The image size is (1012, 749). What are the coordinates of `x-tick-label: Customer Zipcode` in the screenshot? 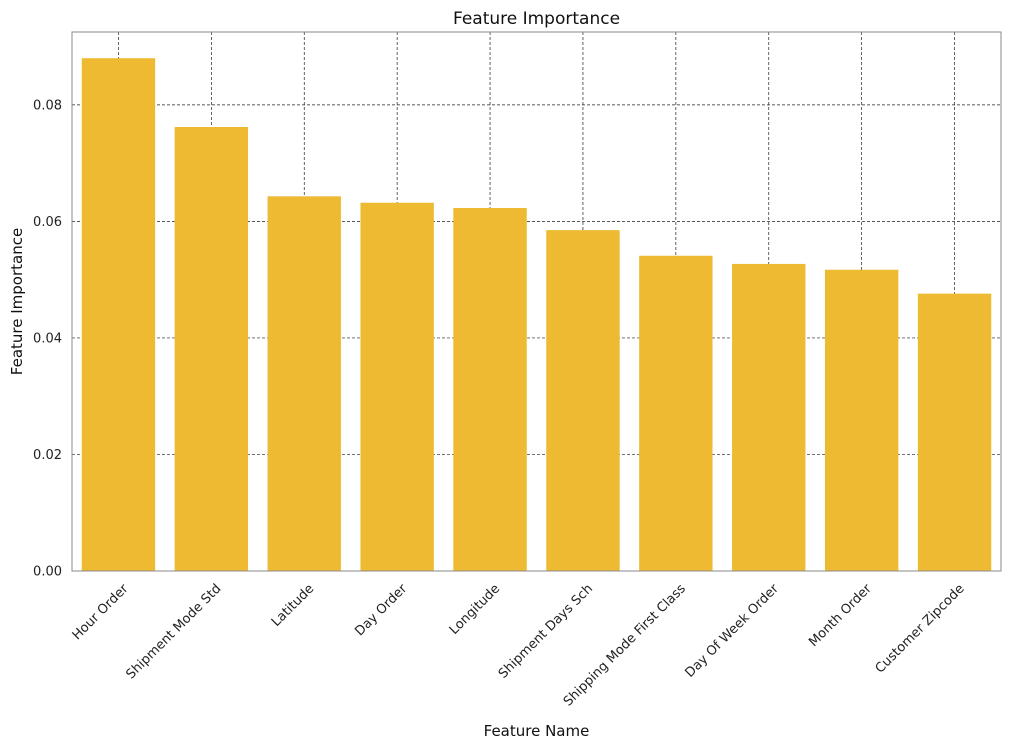 It's located at (920, 628).